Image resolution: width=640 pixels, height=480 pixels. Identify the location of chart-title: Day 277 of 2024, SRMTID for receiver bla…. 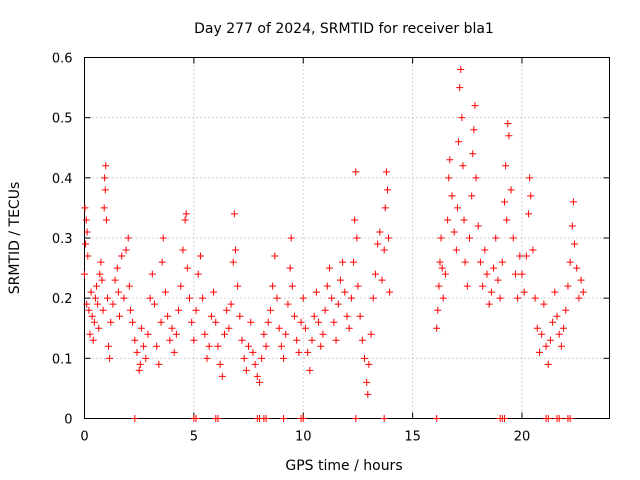
(344, 29).